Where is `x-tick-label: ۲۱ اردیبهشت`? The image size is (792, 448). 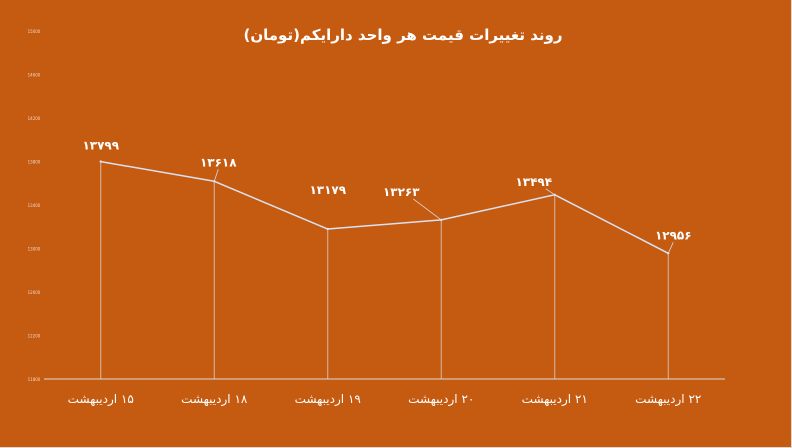
x-tick-label: ۲۱ اردیبهشت is located at coordinates (555, 399).